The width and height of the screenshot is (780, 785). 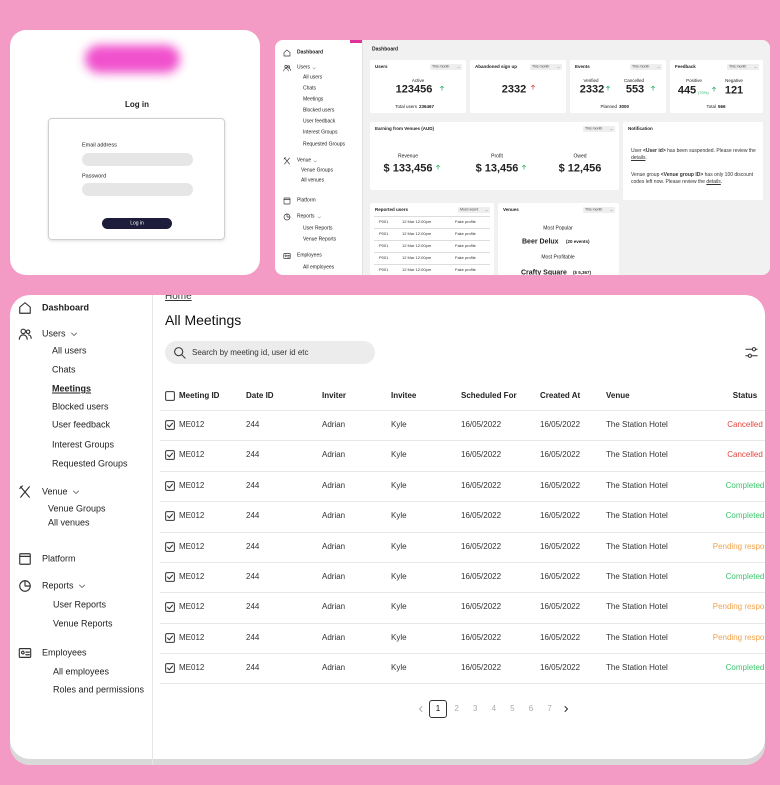 I want to click on earning-value: $ 12,456, so click(x=580, y=168).